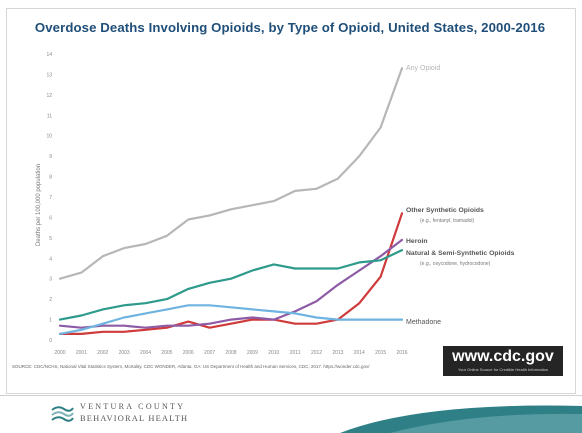 This screenshot has height=433, width=582. Describe the element at coordinates (230, 353) in the screenshot. I see `x-tick-label: 2008` at that location.